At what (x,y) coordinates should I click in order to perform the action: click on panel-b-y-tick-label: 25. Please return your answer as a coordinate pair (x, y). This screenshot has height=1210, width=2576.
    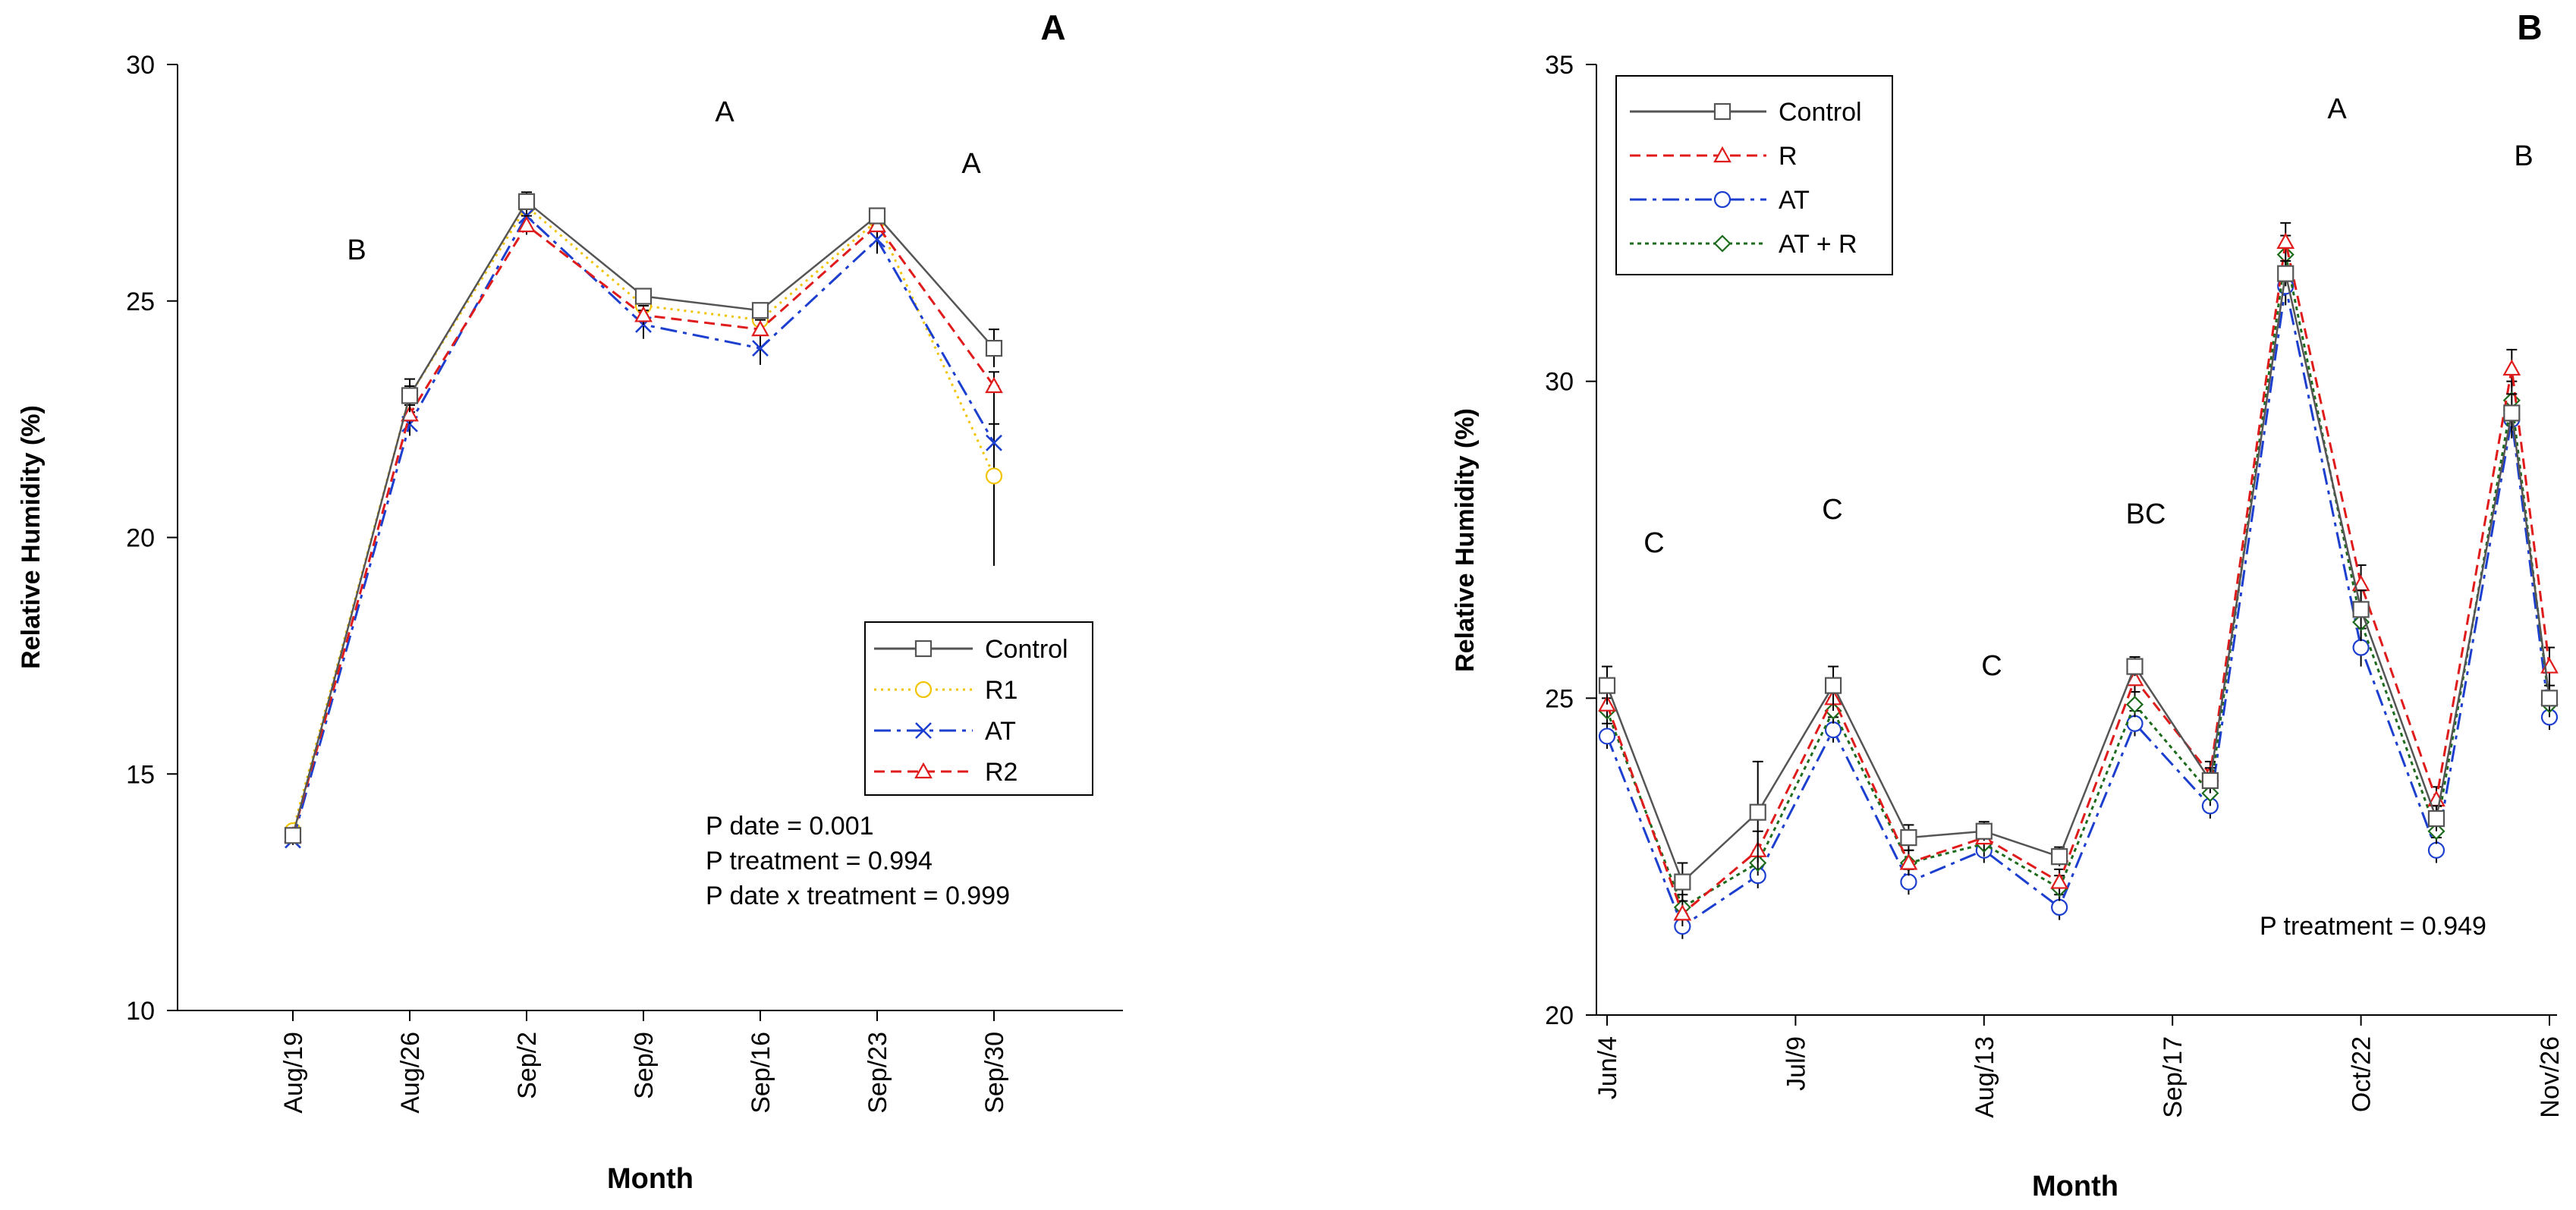
    Looking at the image, I should click on (1559, 698).